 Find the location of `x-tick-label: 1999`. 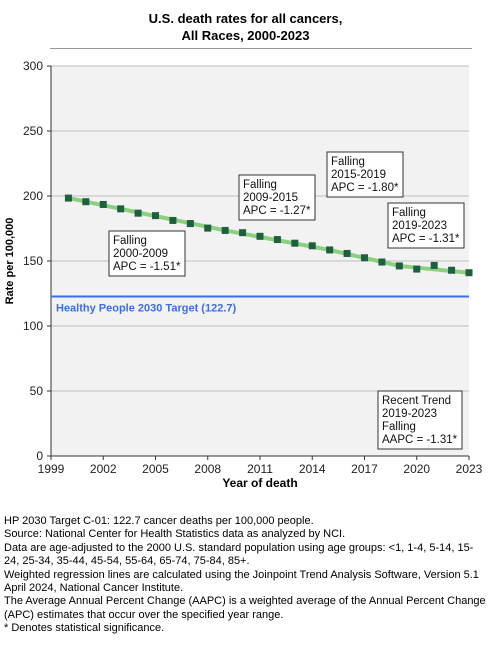

x-tick-label: 1999 is located at coordinates (51, 469).